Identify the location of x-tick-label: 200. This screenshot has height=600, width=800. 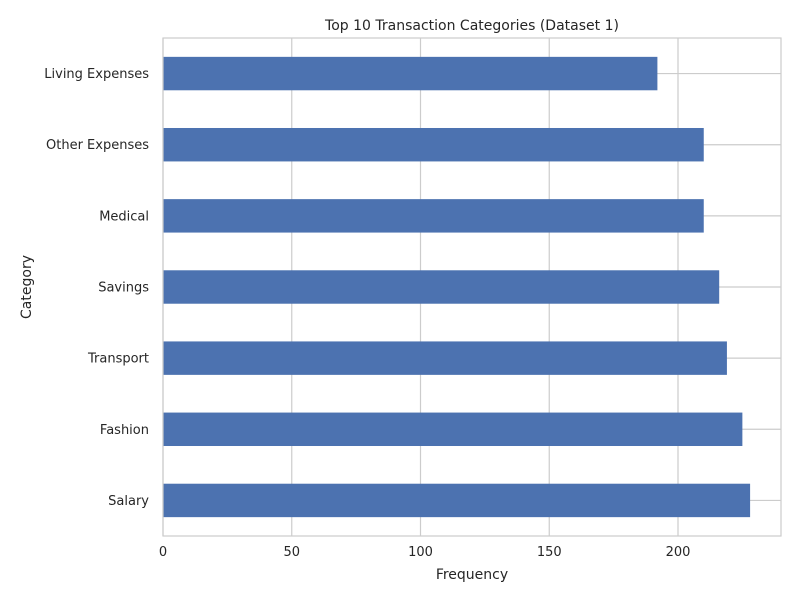
(678, 552).